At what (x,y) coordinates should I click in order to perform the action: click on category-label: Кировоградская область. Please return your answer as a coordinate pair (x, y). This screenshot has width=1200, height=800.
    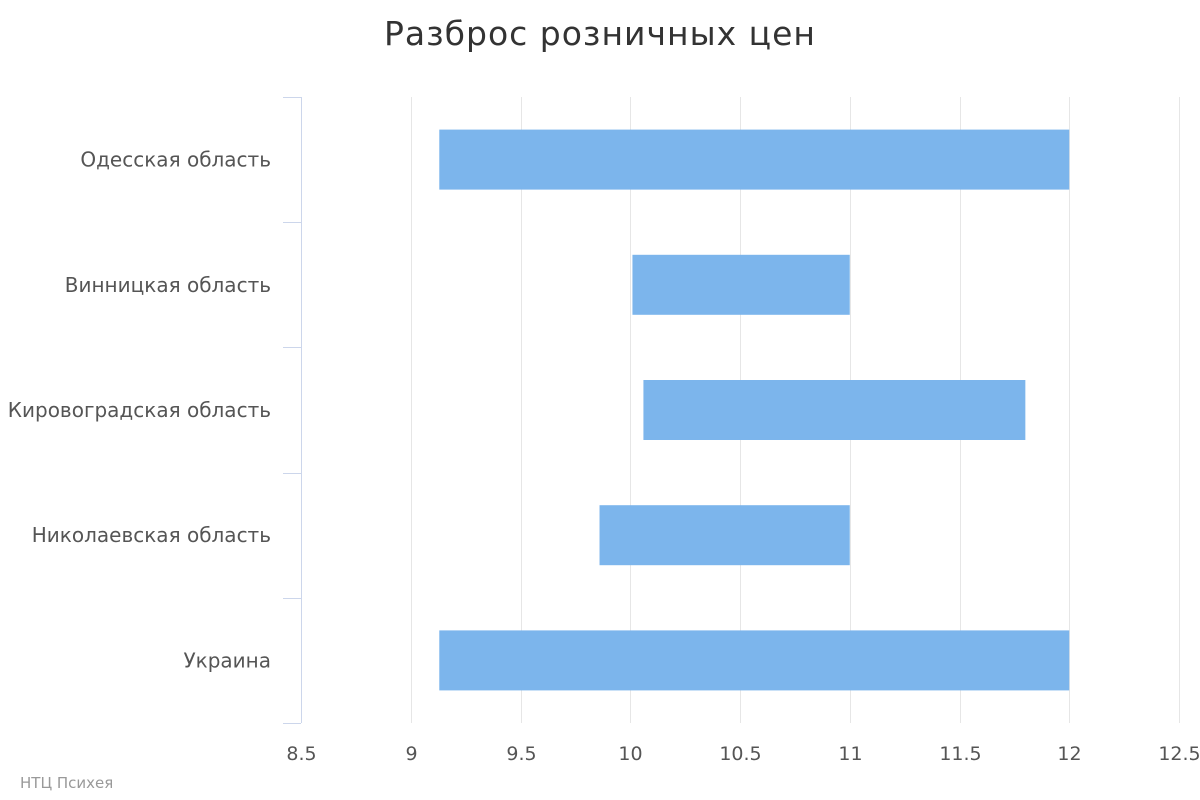
    Looking at the image, I should click on (139, 410).